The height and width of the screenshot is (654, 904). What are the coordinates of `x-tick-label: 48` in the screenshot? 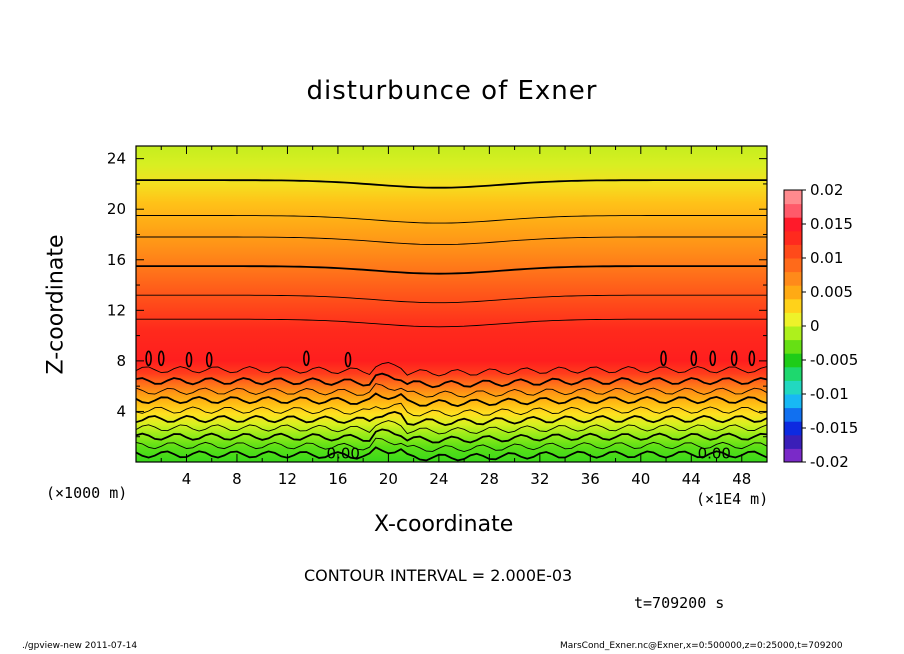 It's located at (741, 479).